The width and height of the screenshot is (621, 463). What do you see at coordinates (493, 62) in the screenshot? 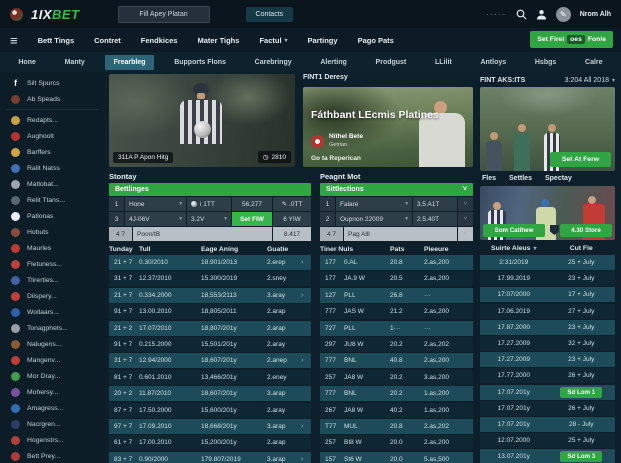
I see `tab-antloys: Antloys` at bounding box center [493, 62].